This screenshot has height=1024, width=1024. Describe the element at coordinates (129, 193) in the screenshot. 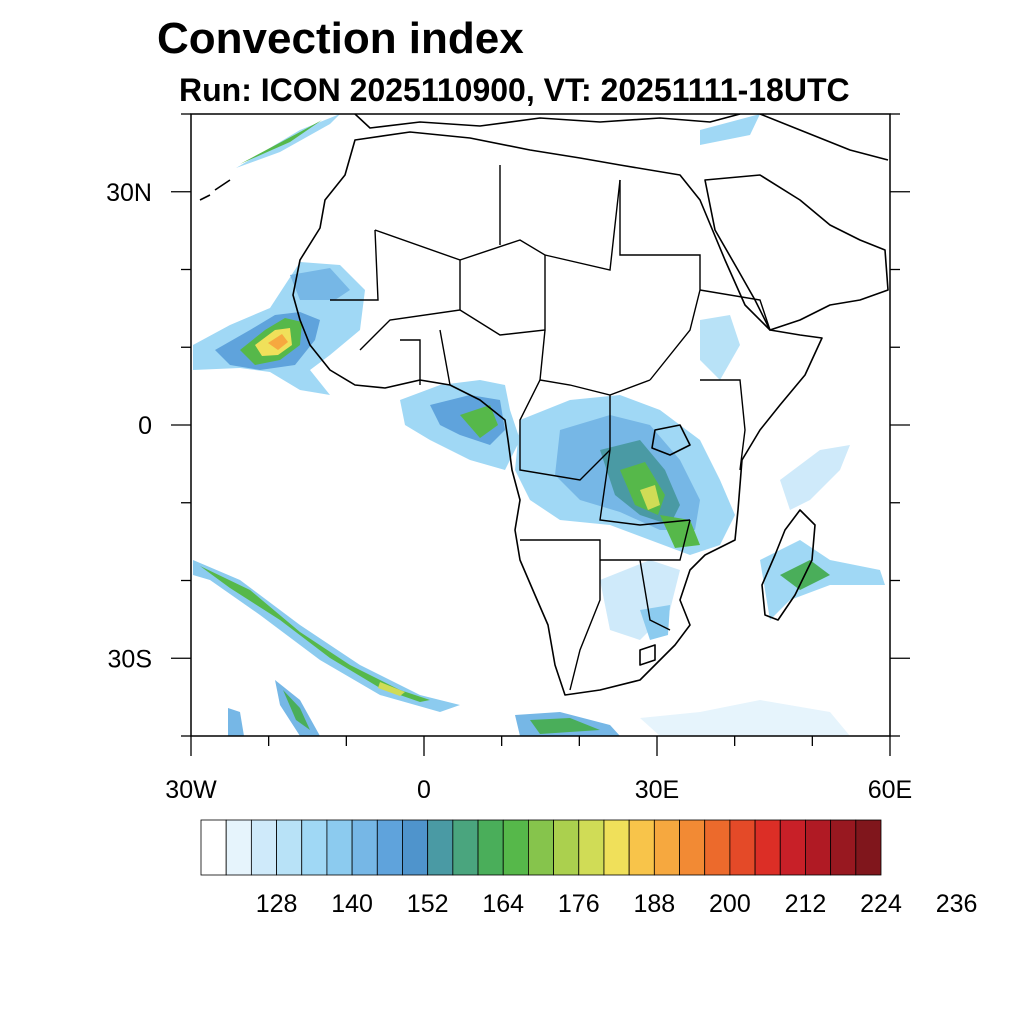

I see `lat-tick-label: 30N` at that location.